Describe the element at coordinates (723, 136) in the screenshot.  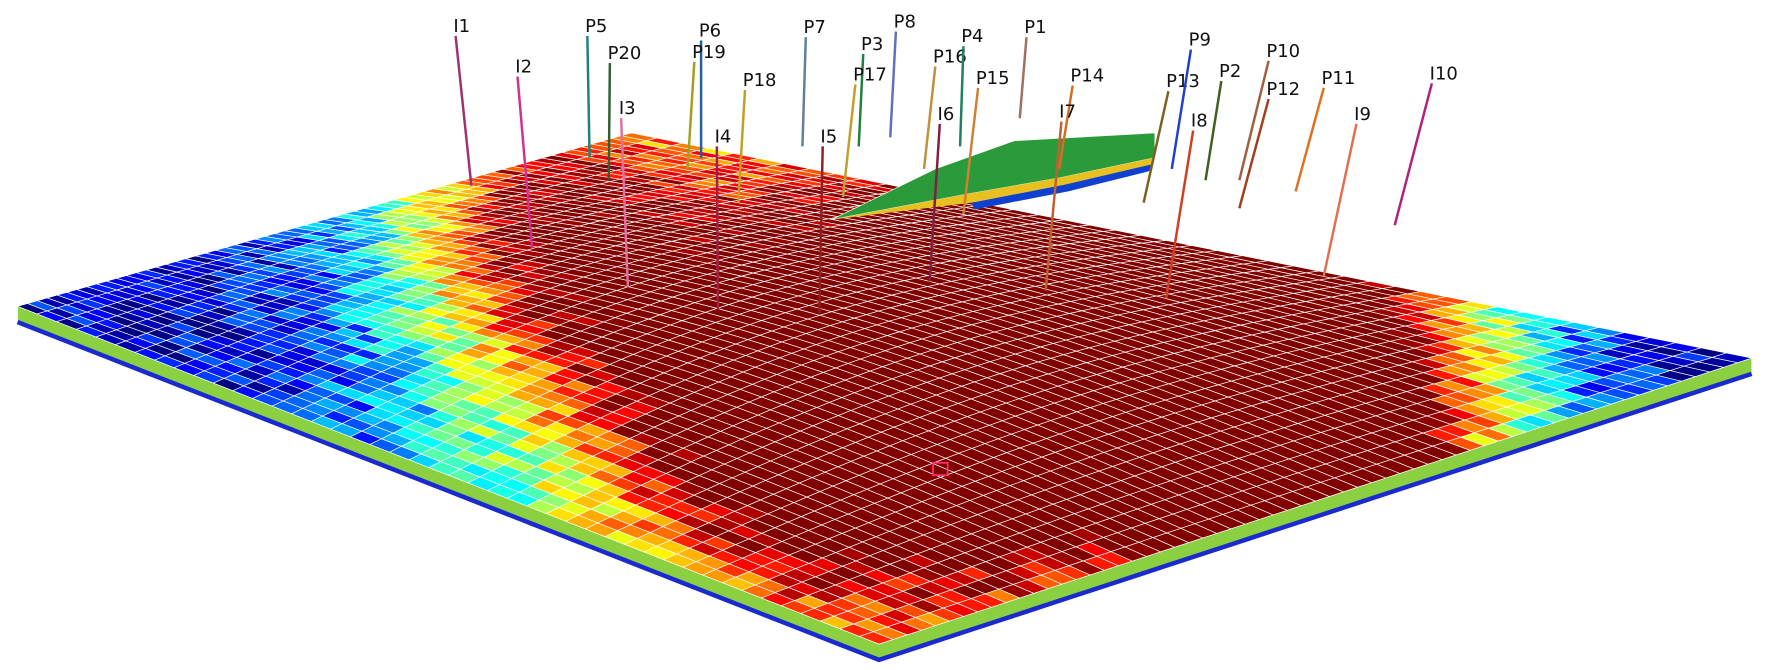
I see `well-label: I4` at that location.